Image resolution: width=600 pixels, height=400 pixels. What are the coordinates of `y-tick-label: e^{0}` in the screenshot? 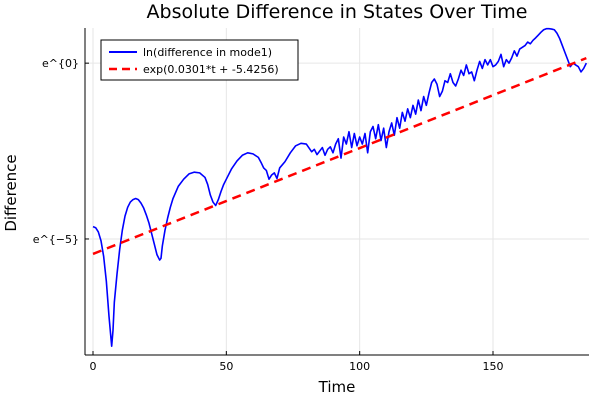 It's located at (60, 63).